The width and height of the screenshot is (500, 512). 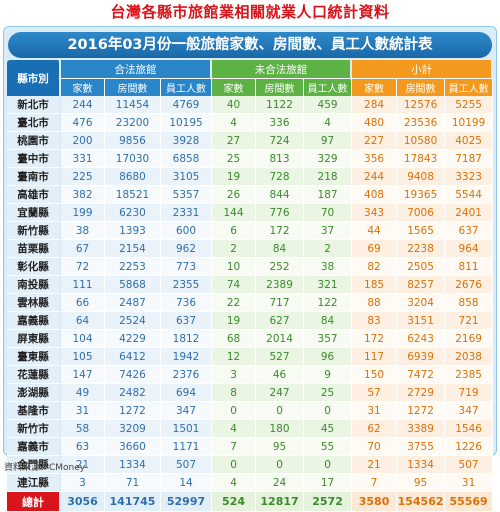 What do you see at coordinates (83, 465) in the screenshot?
I see `cell-legal-count: 21` at bounding box center [83, 465].